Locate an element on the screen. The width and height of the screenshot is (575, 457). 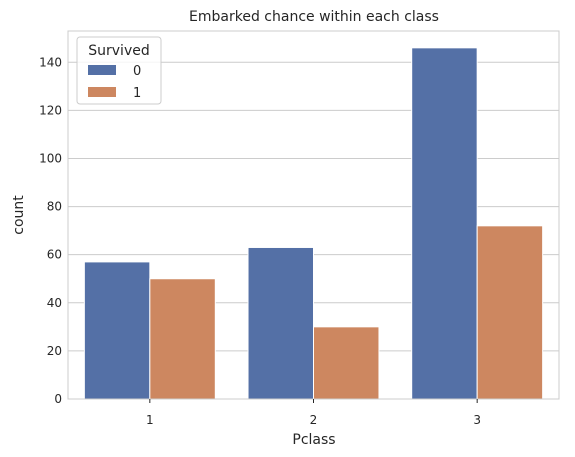
y-tick-labels: 0 20 40 60 80 100 120 140 is located at coordinates (50, 230).